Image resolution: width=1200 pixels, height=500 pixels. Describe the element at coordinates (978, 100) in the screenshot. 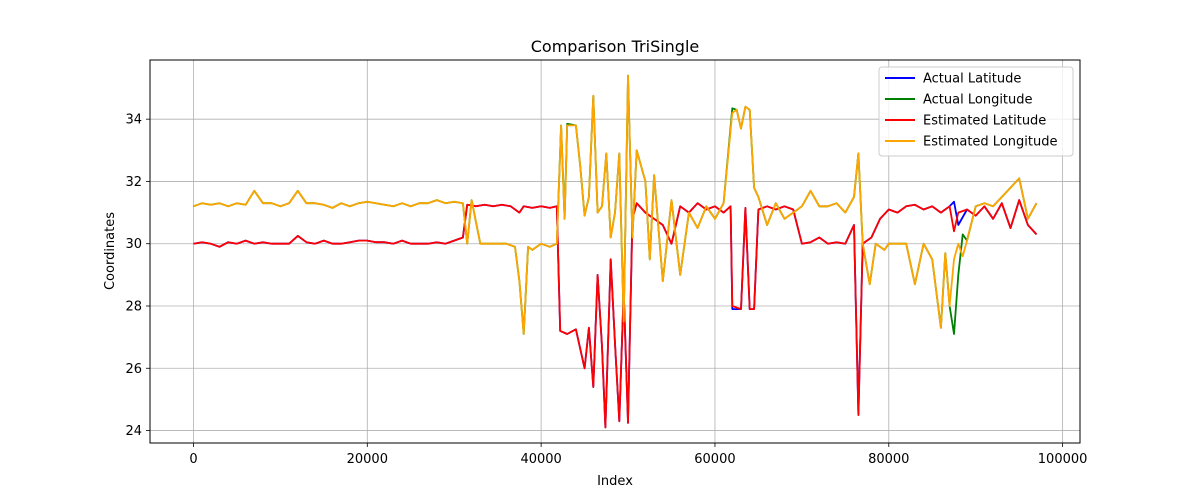

I see `legend-label-actual-longitude: Actual Longitude` at that location.